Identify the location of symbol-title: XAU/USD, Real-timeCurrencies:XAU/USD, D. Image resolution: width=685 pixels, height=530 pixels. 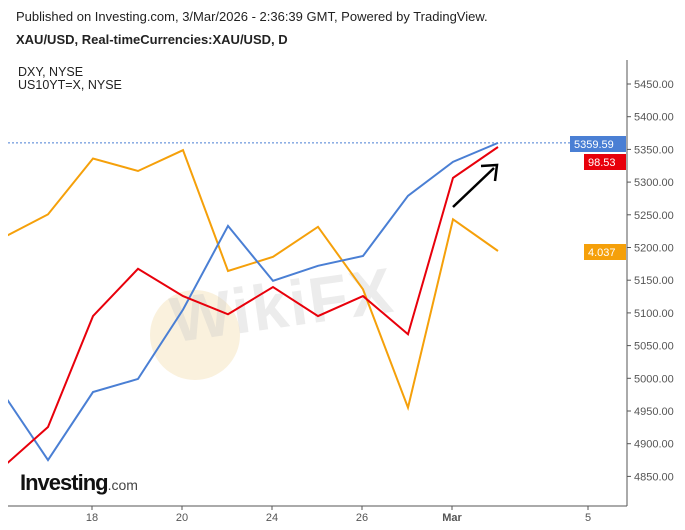
(152, 39).